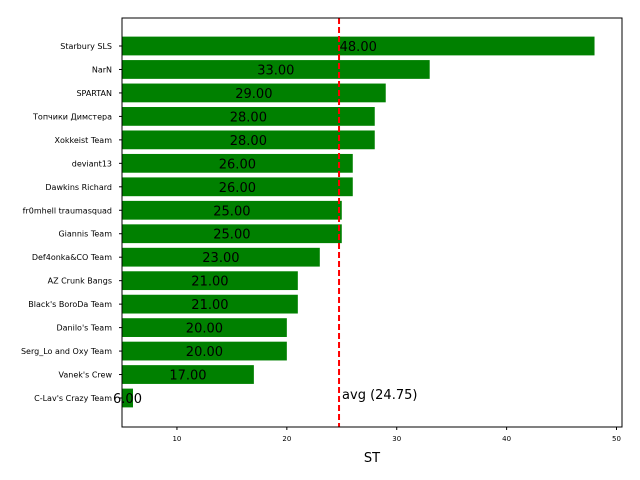  I want to click on x-tick-label: 30, so click(396, 439).